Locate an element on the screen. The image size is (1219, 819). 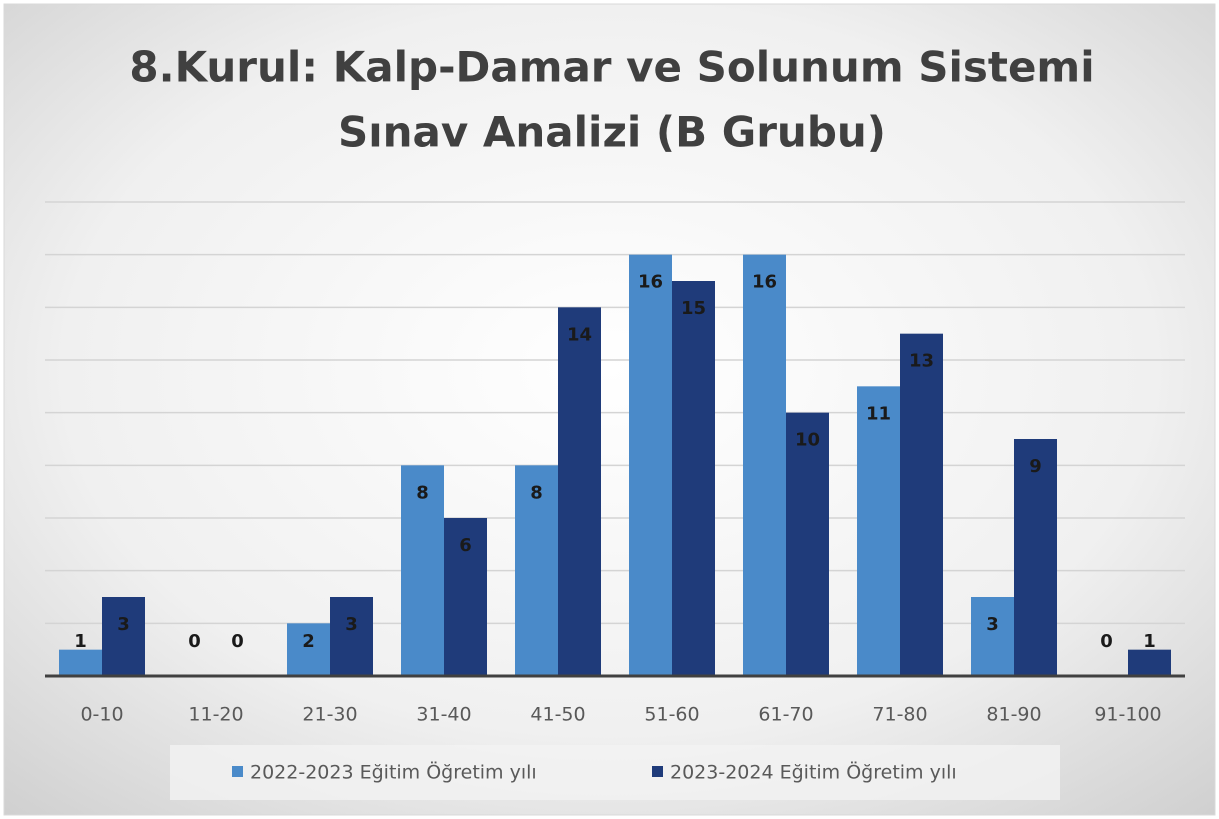
x-tick-label: 21-30 is located at coordinates (329, 715).